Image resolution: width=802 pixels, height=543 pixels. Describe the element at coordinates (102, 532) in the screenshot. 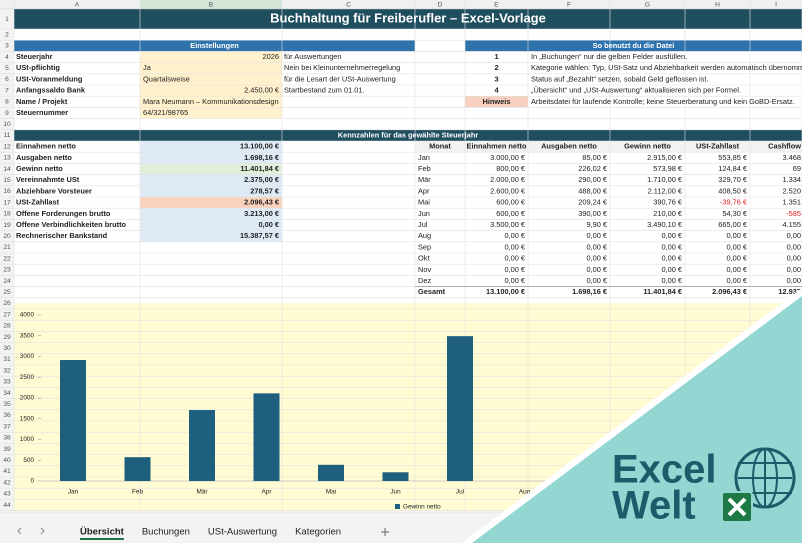

I see `sheet-tab: Übersicht` at that location.